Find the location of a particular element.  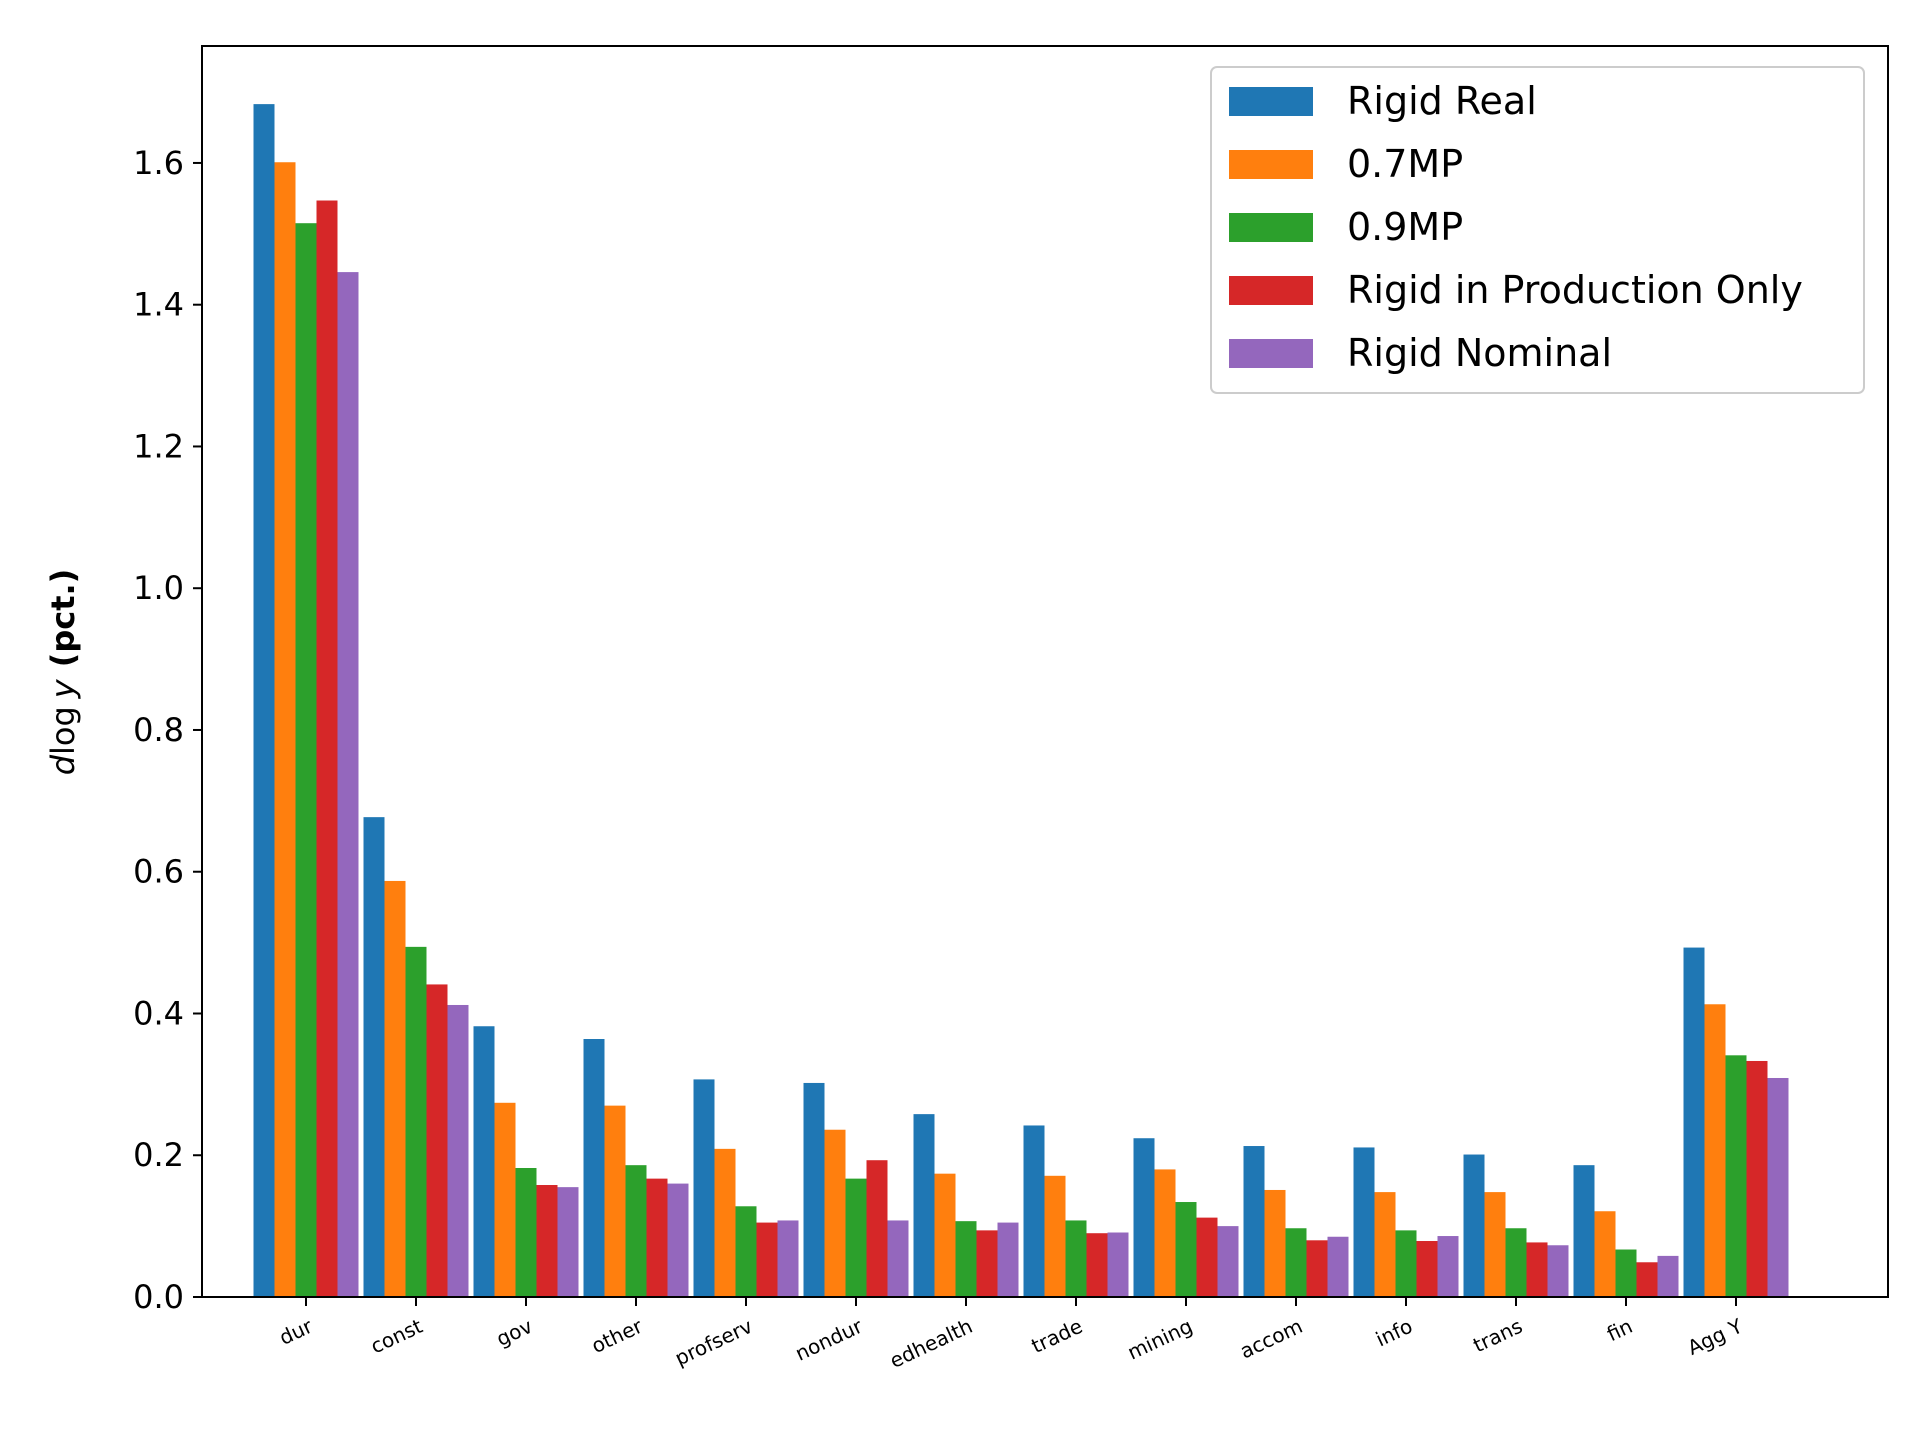

bar-gov-0-7mp is located at coordinates (505, 1199).